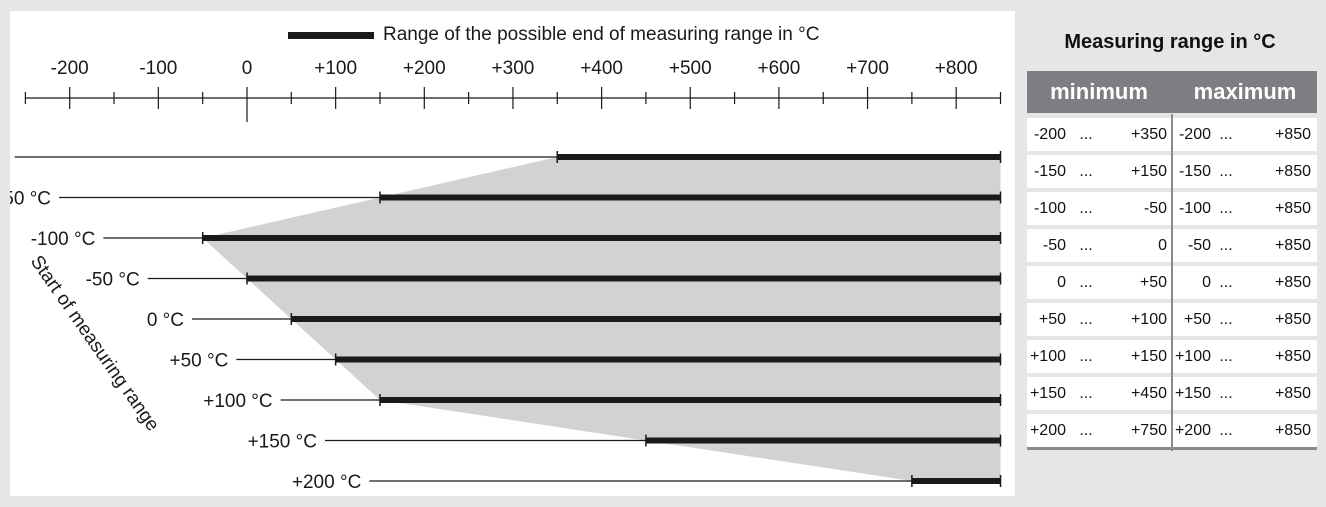  Describe the element at coordinates (158, 68) in the screenshot. I see `axis-tick-label: -100` at that location.